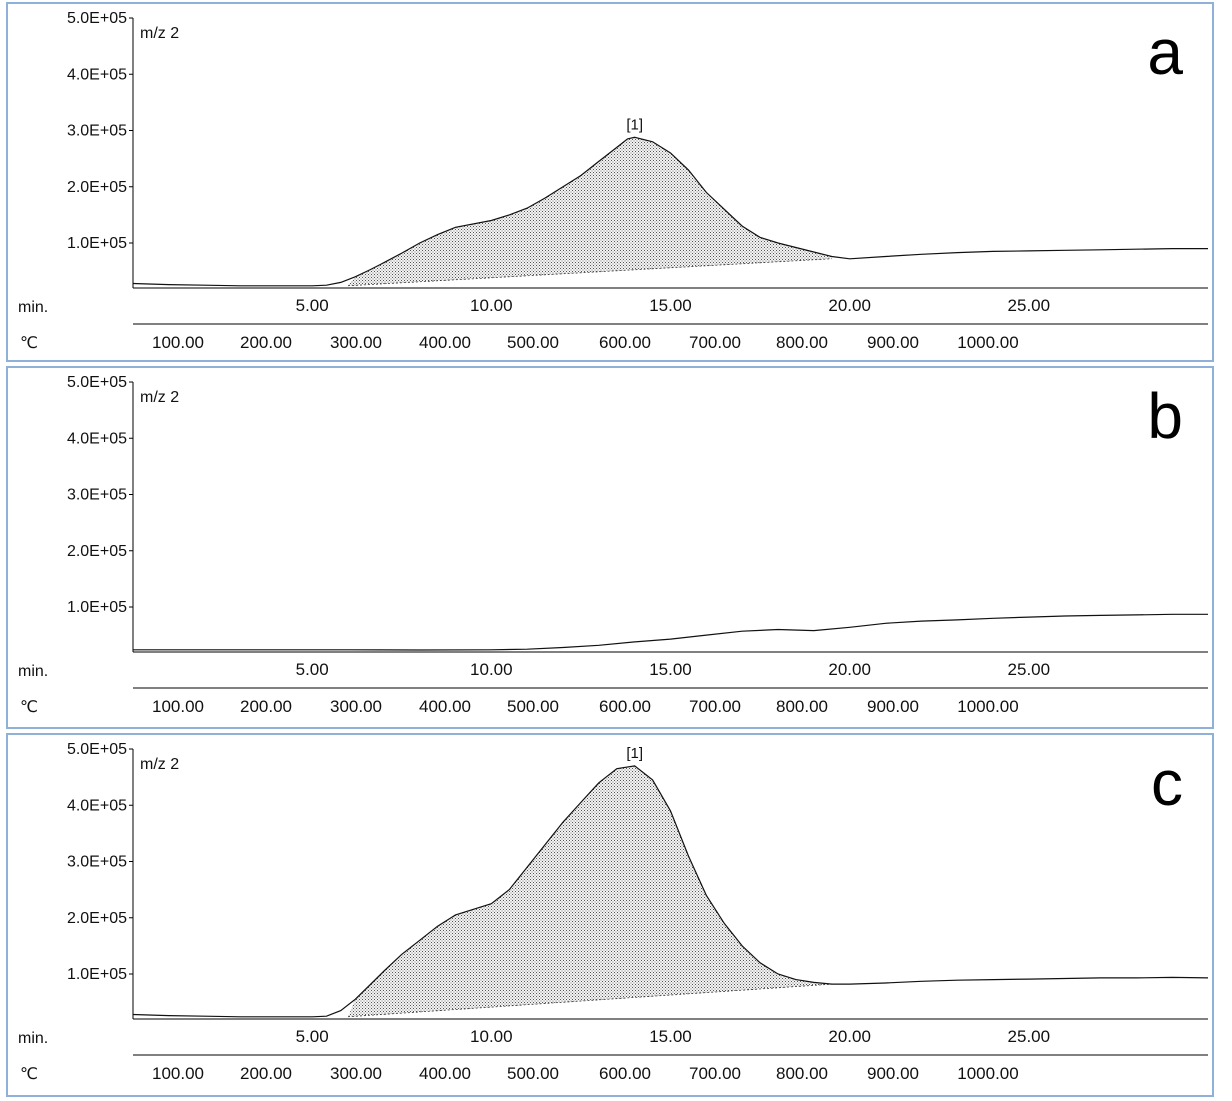  Describe the element at coordinates (1167, 783) in the screenshot. I see `panel-label: c` at that location.